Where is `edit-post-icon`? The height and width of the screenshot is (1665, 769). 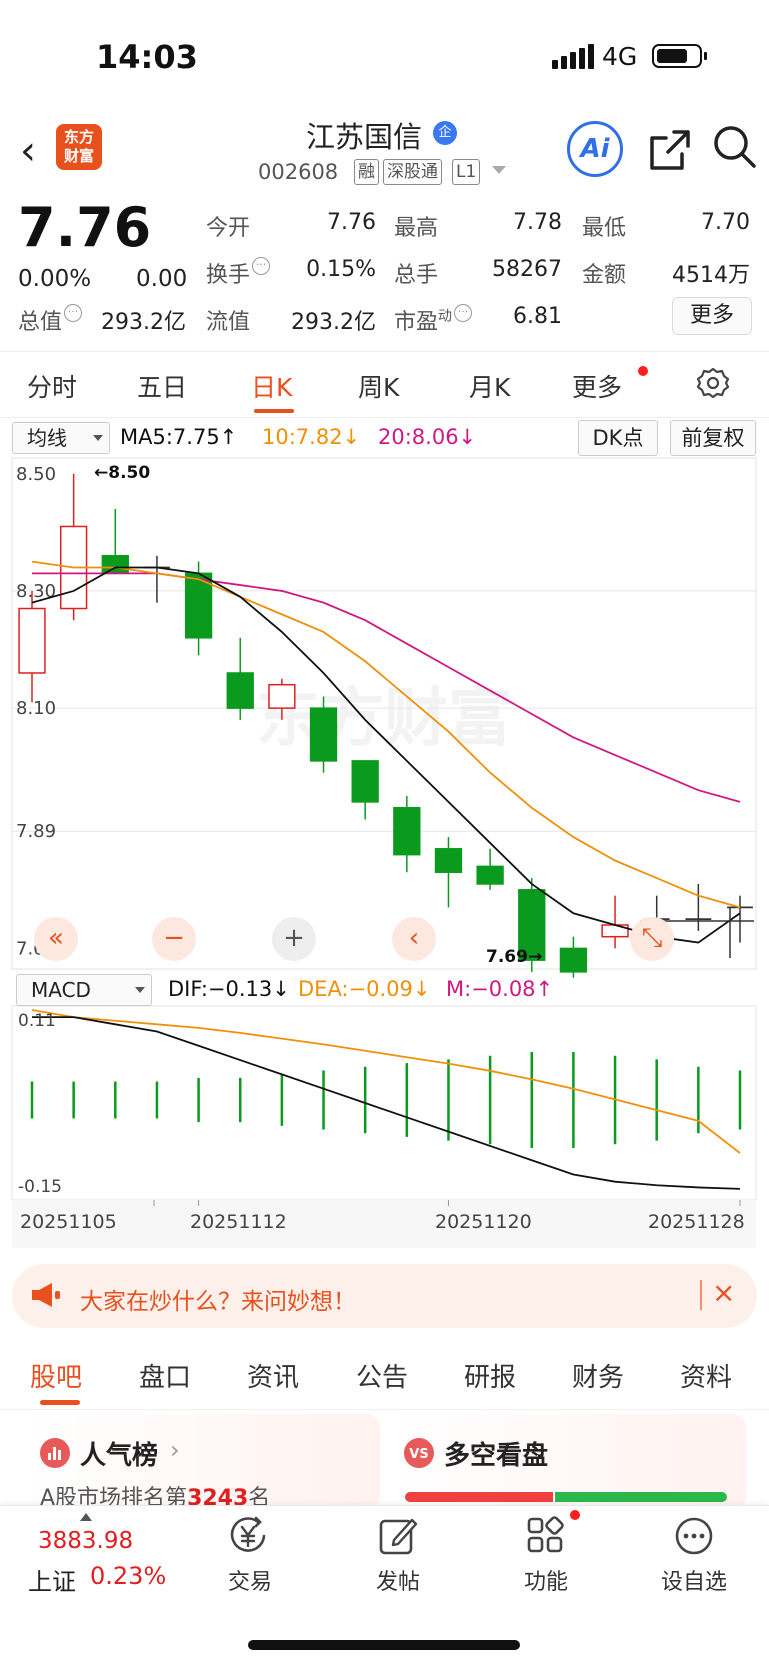 edit-post-icon is located at coordinates (398, 1536).